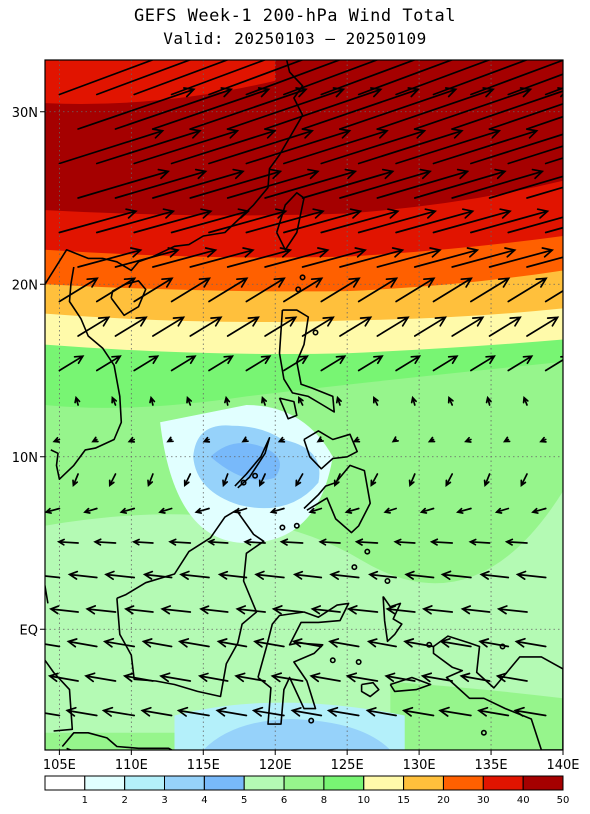 This screenshot has height=814, width=590. What do you see at coordinates (347, 765) in the screenshot?
I see `x-tick-label: 125E` at bounding box center [347, 765].